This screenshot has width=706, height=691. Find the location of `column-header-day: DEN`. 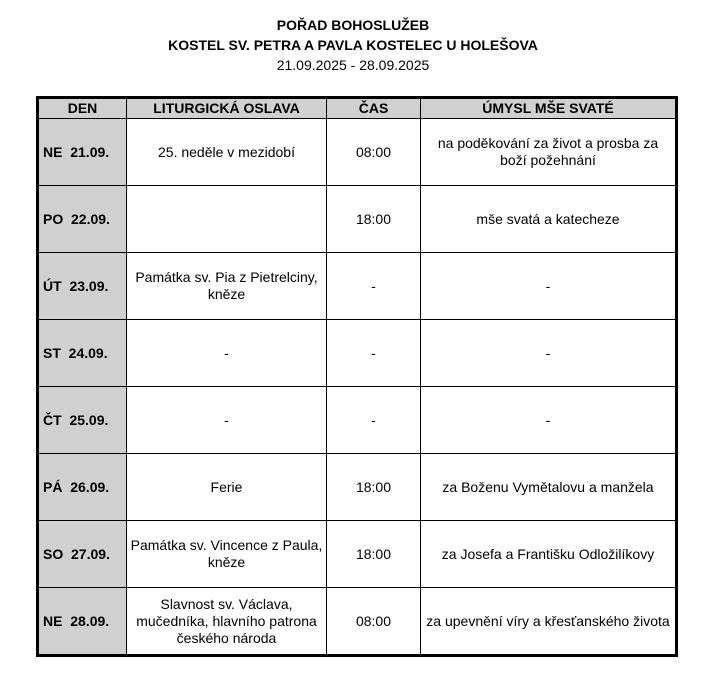

column-header-day: DEN is located at coordinates (82, 108).